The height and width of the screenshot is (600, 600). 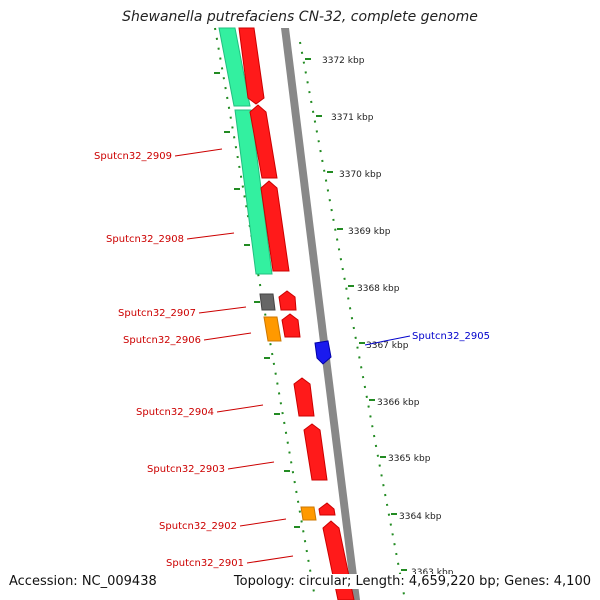 What do you see at coordinates (133, 156) in the screenshot?
I see `gene-label: Sputcn32_2909` at bounding box center [133, 156].